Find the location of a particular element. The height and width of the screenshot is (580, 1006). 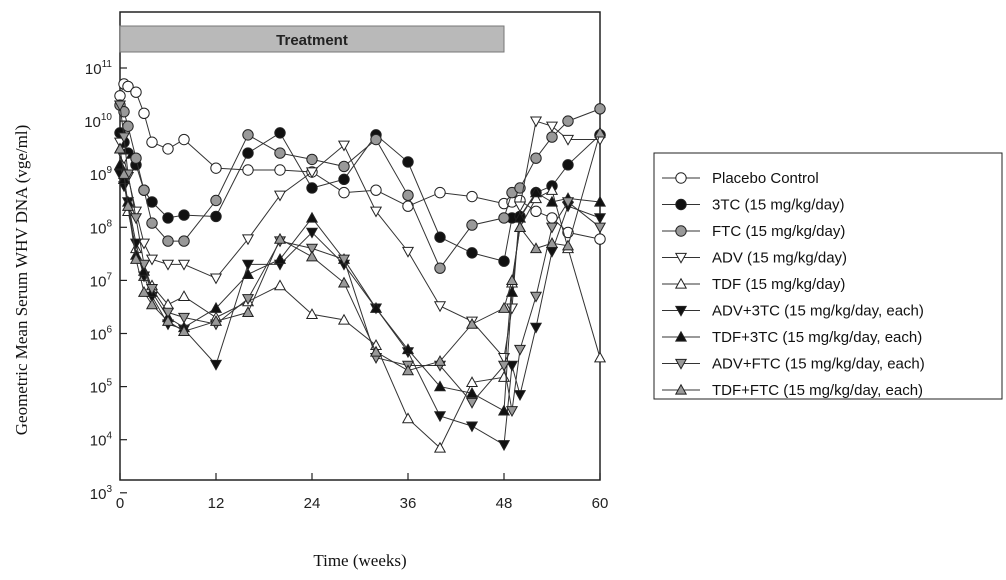

legend-label: TDF (15 mg/kg/day) is located at coordinates (778, 284).